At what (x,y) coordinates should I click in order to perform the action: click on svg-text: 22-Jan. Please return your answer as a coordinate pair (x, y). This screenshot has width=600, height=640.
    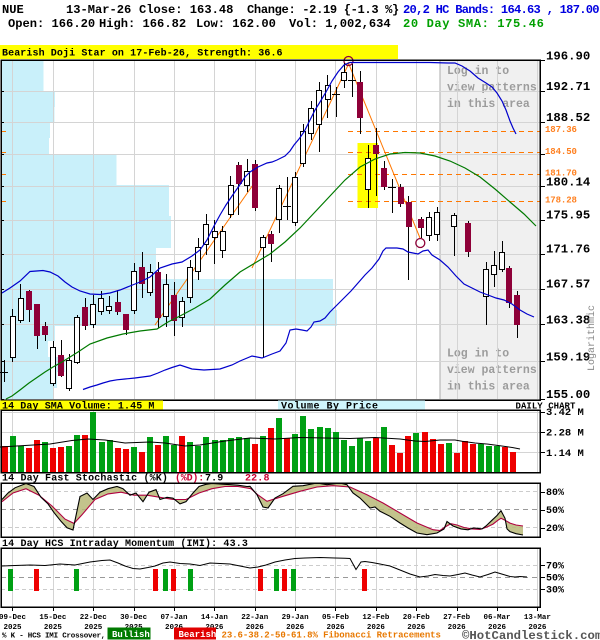
    Looking at the image, I should click on (255, 618).